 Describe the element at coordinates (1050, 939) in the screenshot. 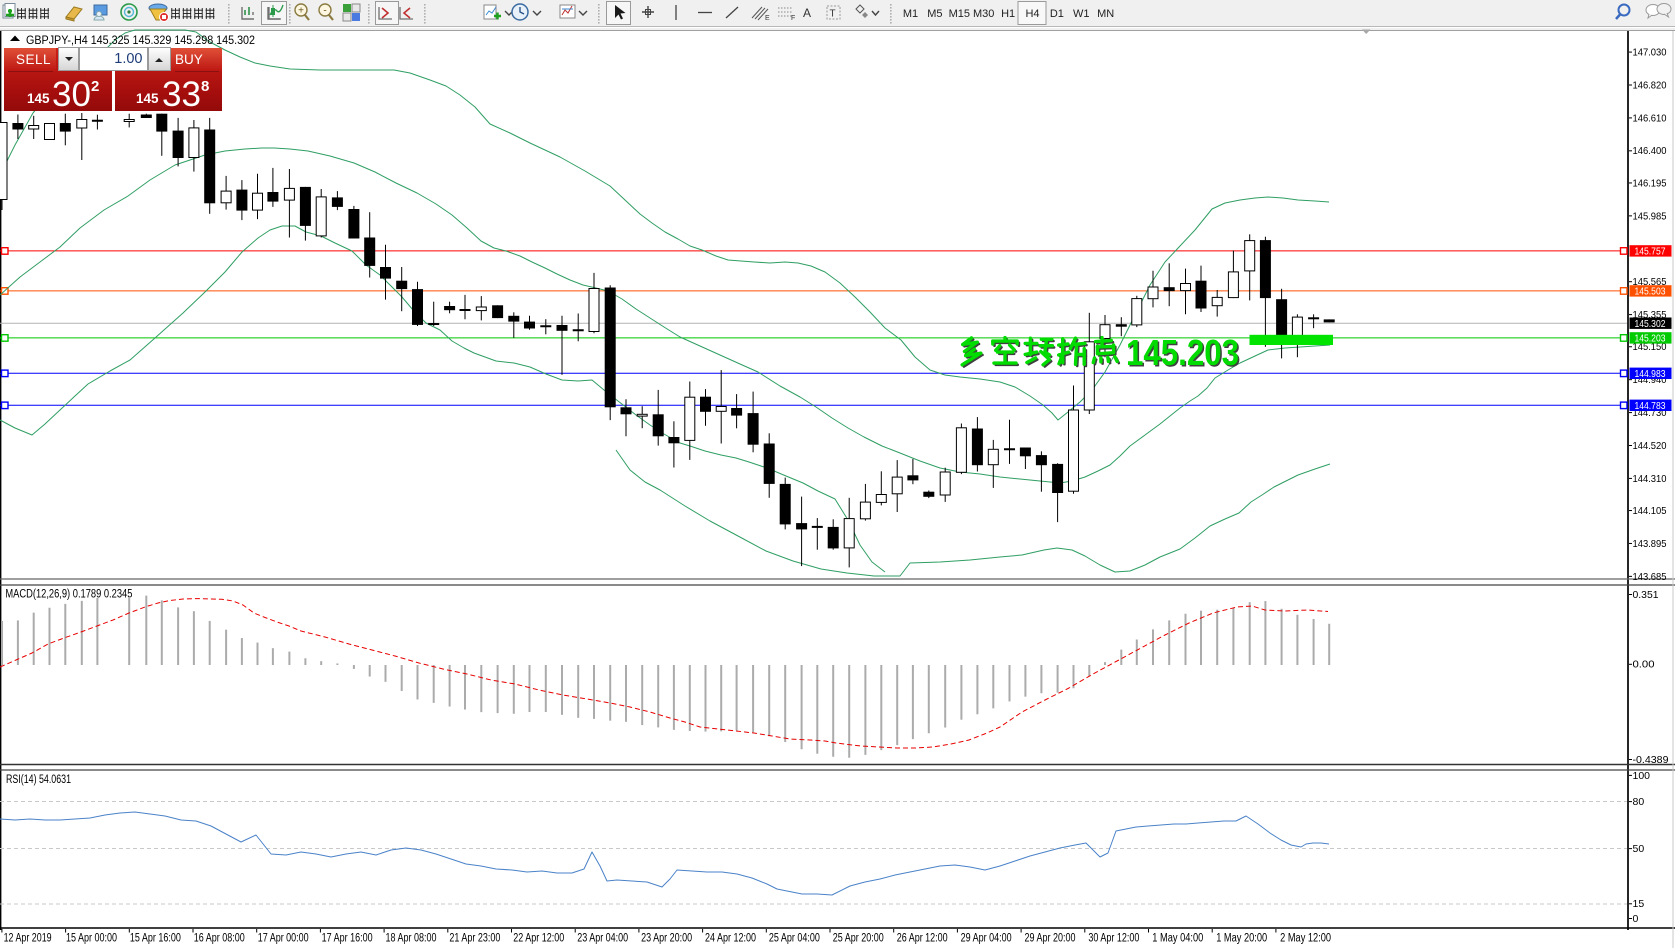

I see `svg-text: 29 Apr 20:00` at that location.